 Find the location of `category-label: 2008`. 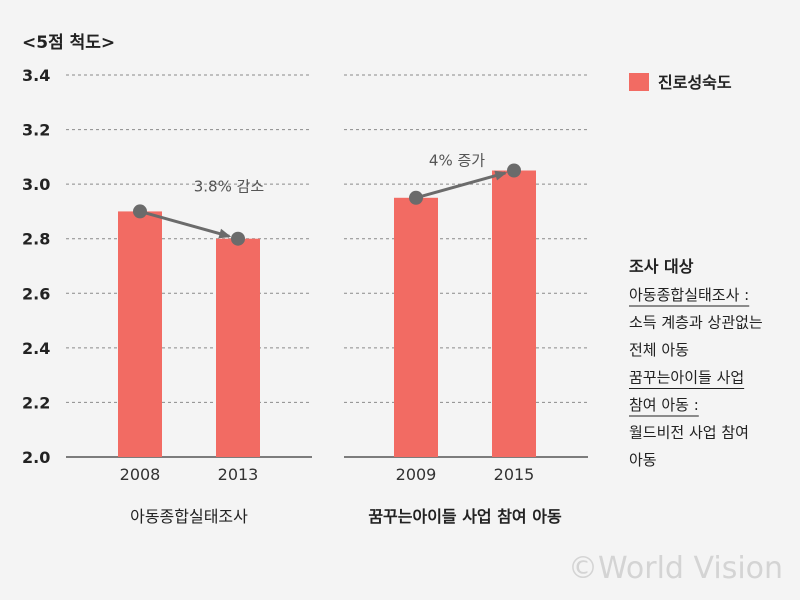

category-label: 2008 is located at coordinates (140, 474).